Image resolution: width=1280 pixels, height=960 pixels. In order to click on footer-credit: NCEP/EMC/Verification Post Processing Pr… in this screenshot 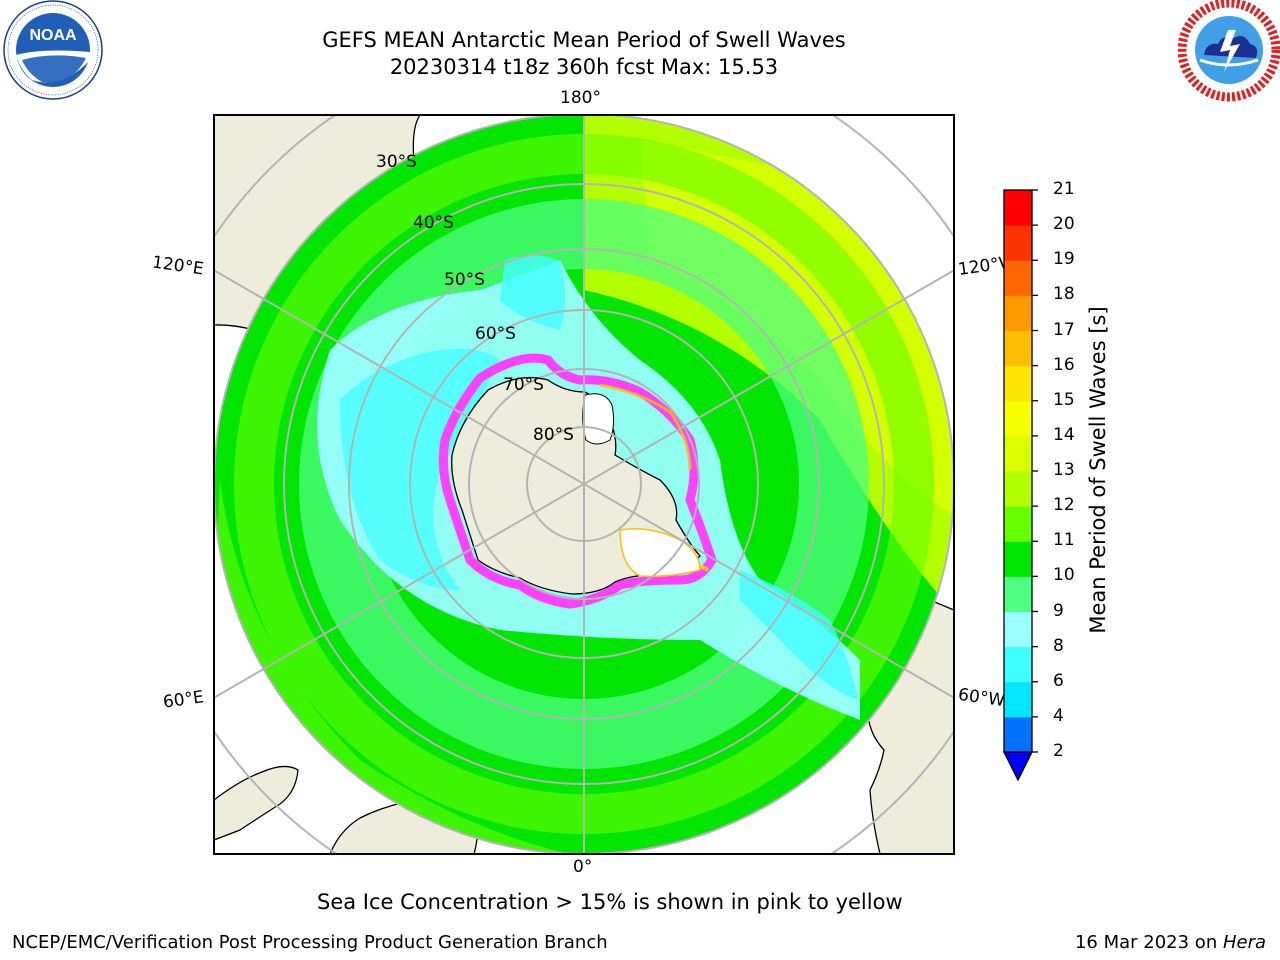, I will do `click(310, 942)`.